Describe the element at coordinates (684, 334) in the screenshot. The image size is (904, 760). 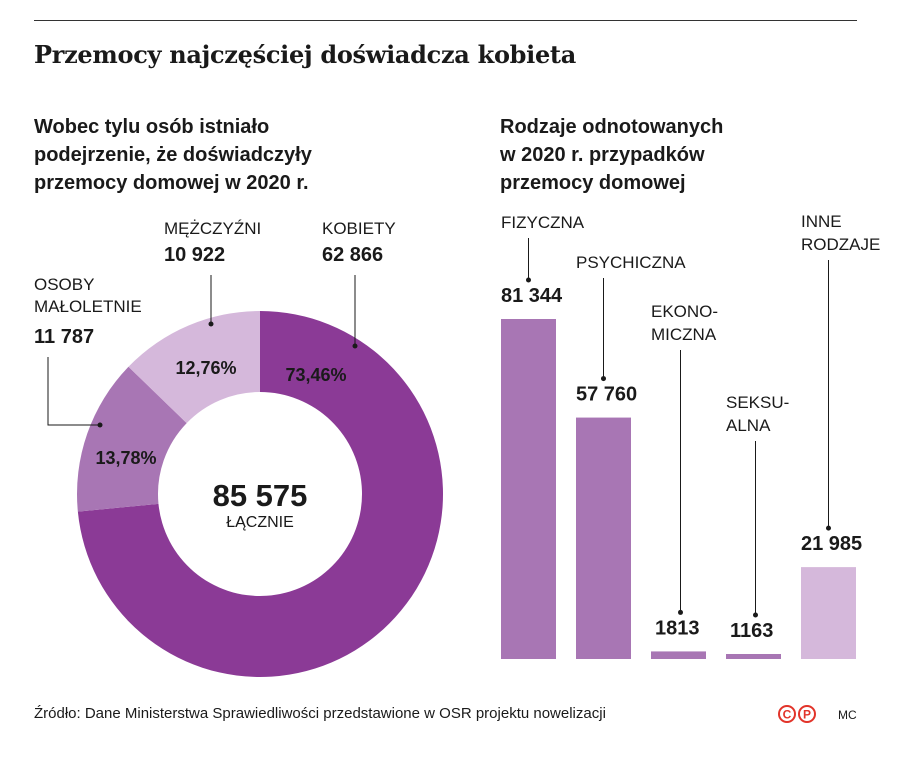
I see `bar-category-label: MICZNA` at that location.